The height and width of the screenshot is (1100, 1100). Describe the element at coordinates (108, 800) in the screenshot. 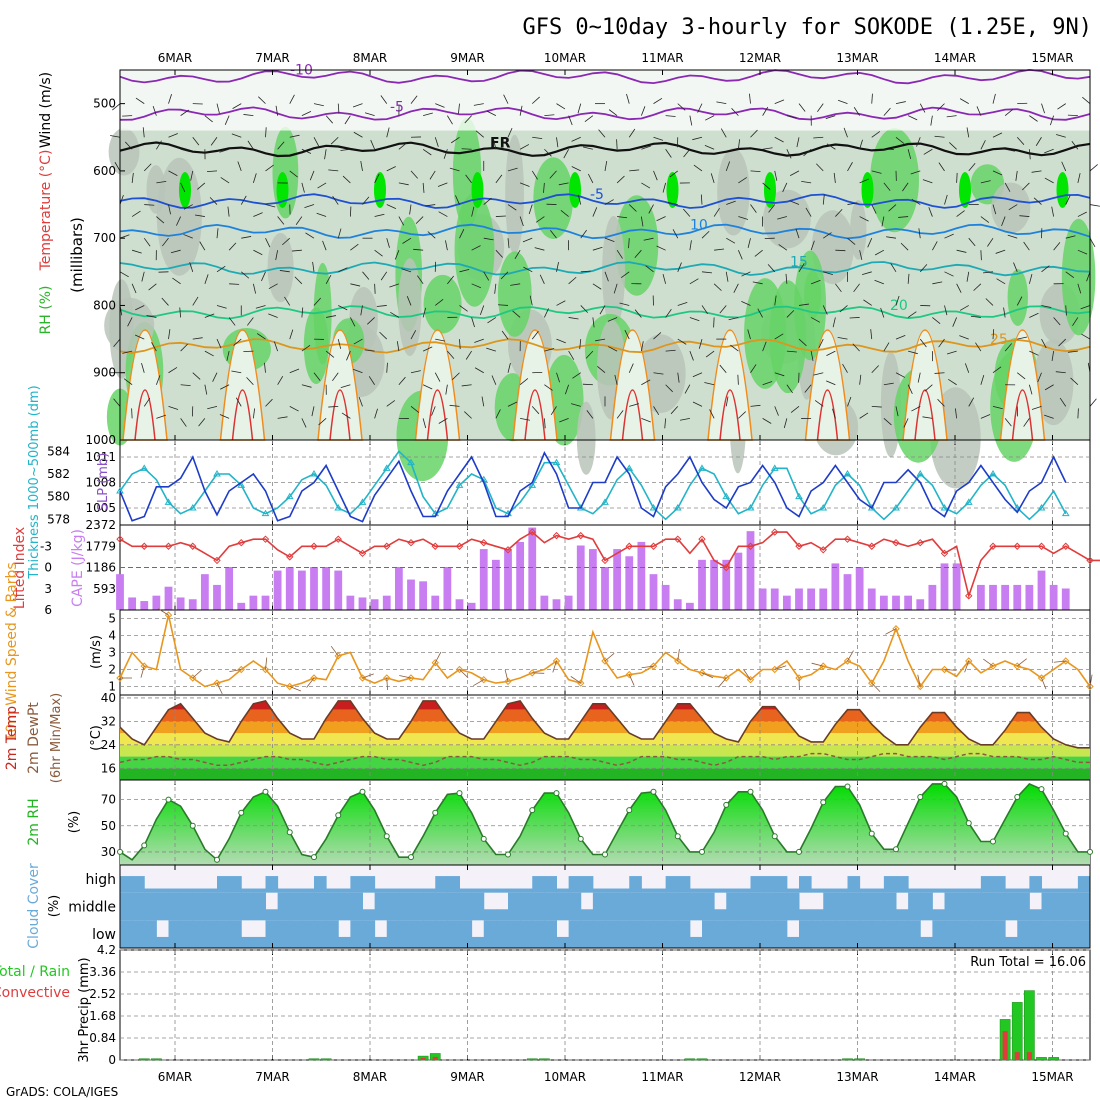

I see `y-tick-label: 70` at that location.